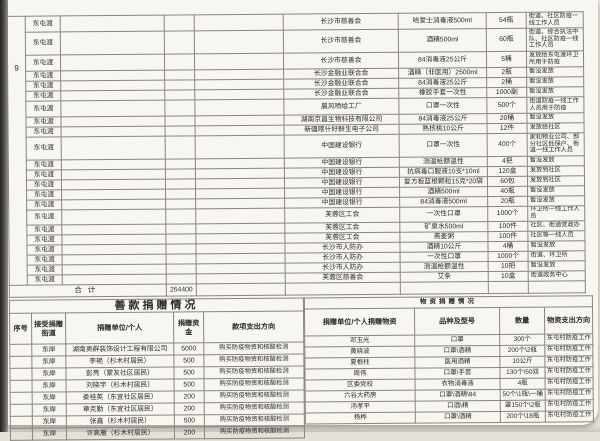 Image resolution: width=600 pixels, height=441 pixels. Describe the element at coordinates (444, 267) in the screenshot. I see `item-cell: 测温枪额温性` at that location.